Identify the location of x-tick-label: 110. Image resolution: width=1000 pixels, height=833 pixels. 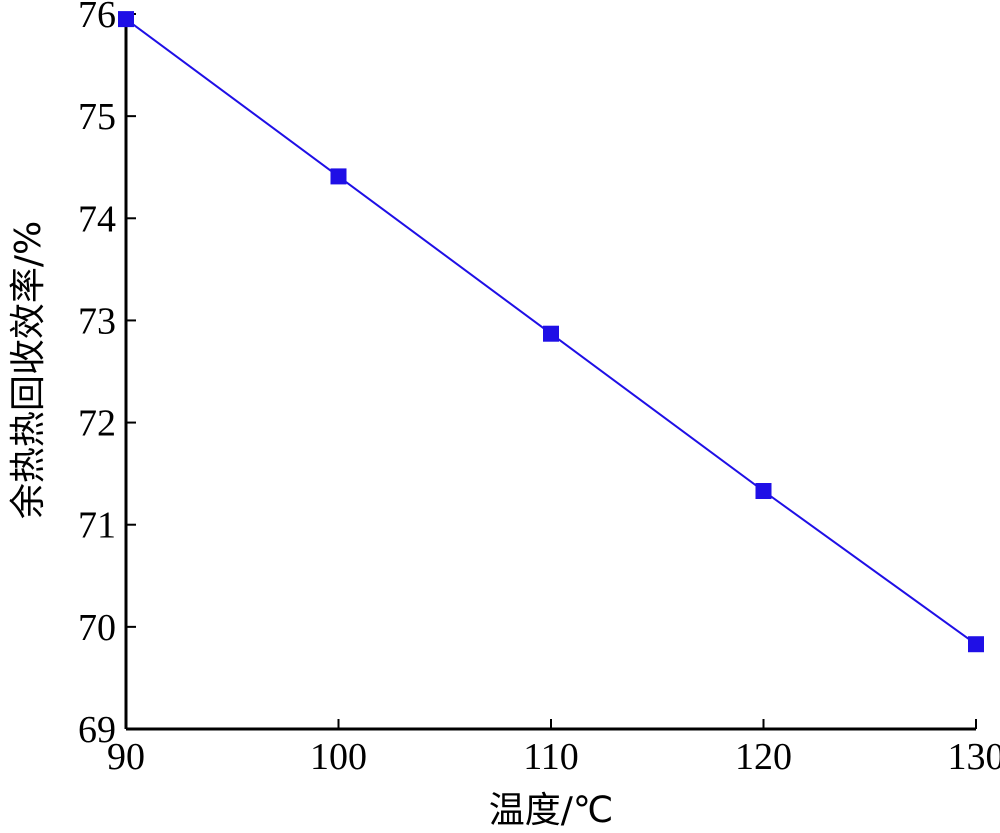
(551, 757).